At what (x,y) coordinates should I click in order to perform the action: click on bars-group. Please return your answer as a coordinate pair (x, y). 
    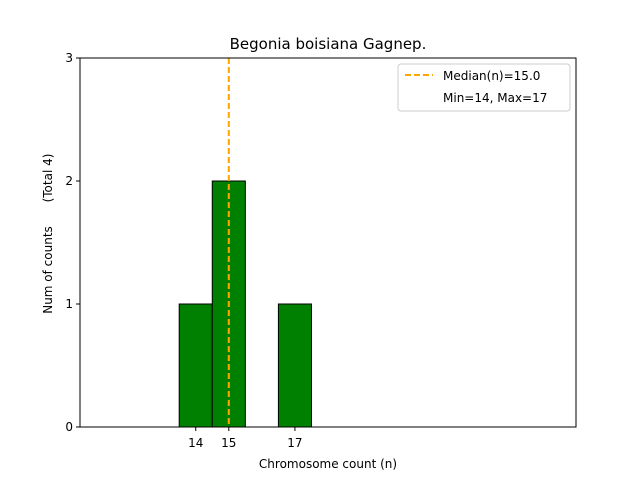
    Looking at the image, I should click on (262, 304).